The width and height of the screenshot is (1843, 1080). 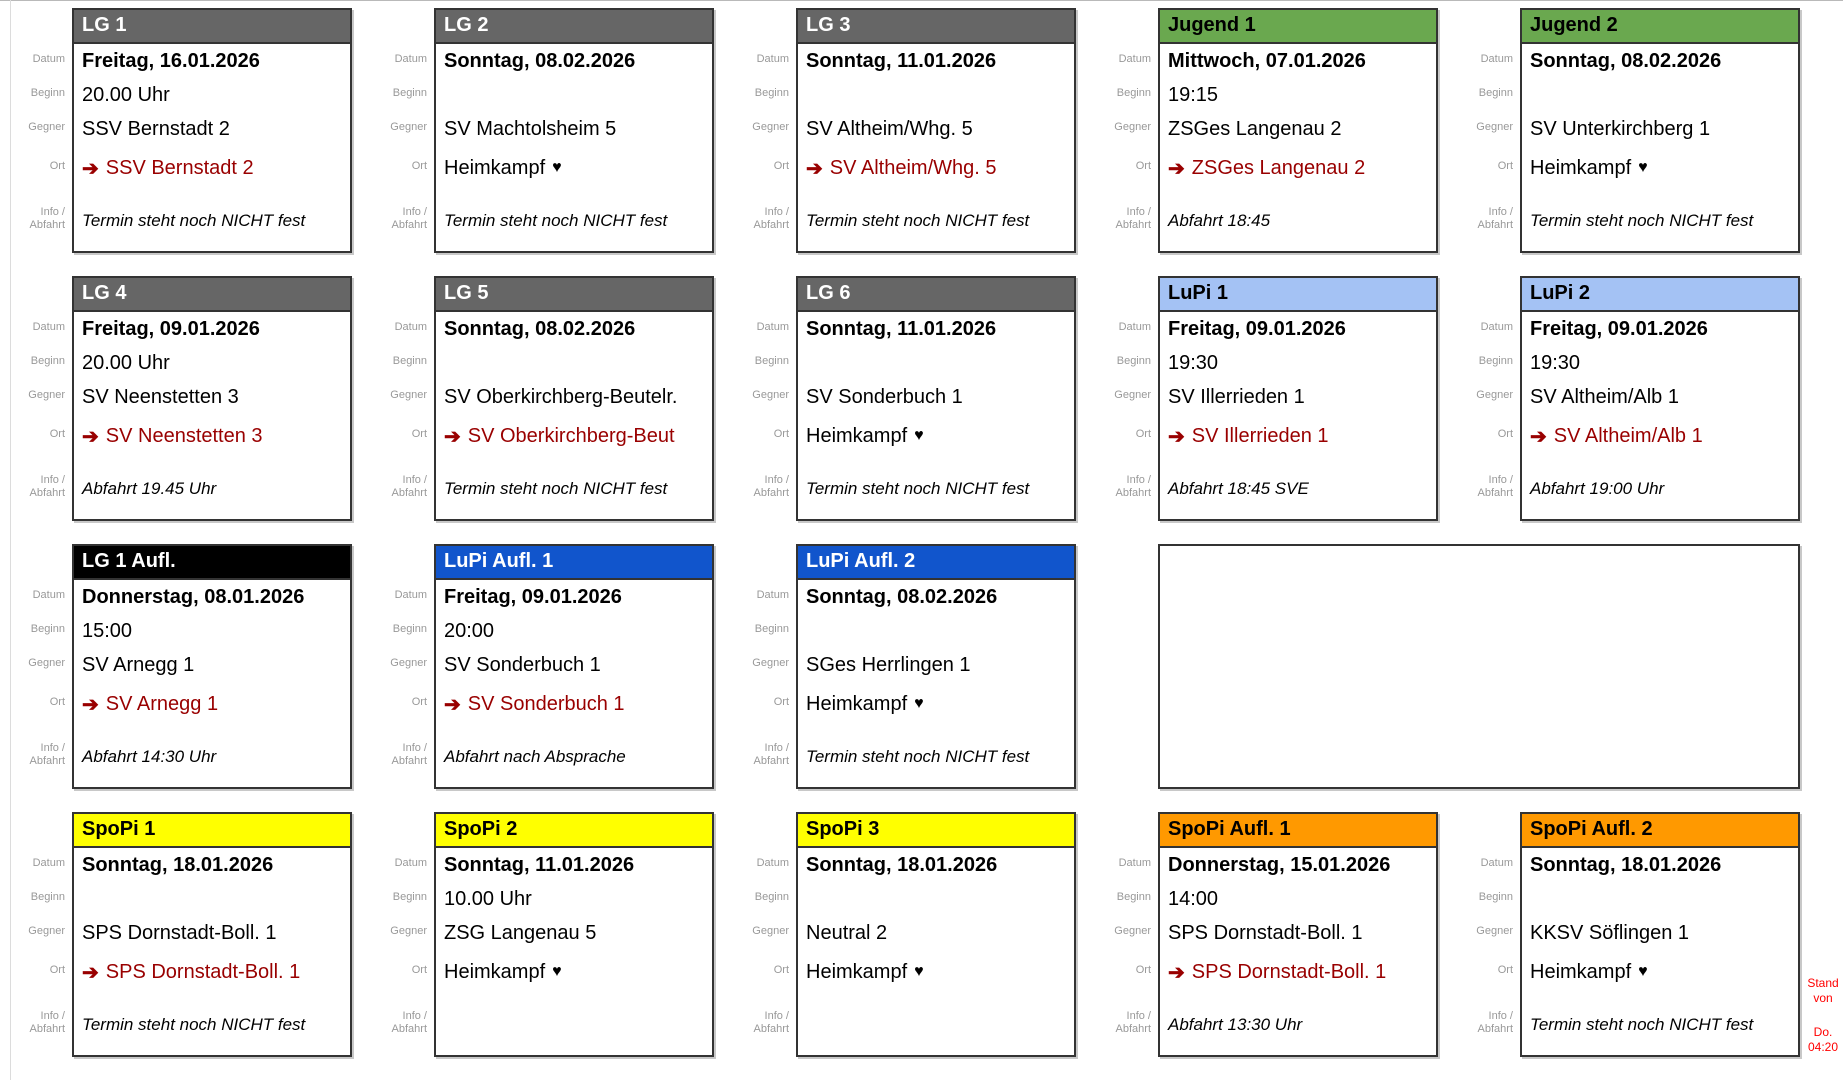 What do you see at coordinates (861, 561) in the screenshot?
I see `card-title: LuPi Aufl. 2` at bounding box center [861, 561].